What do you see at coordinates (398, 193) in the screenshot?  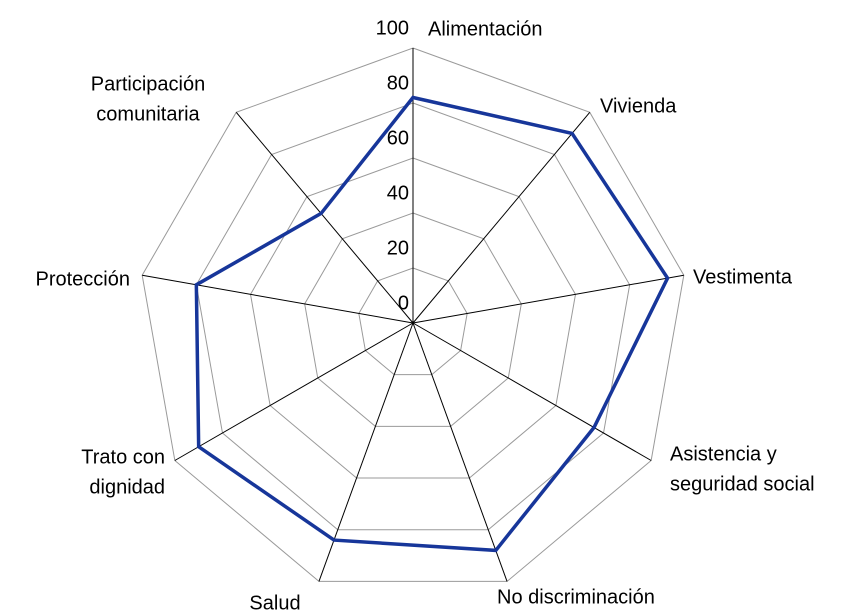 I see `r-tick-label: 40` at bounding box center [398, 193].